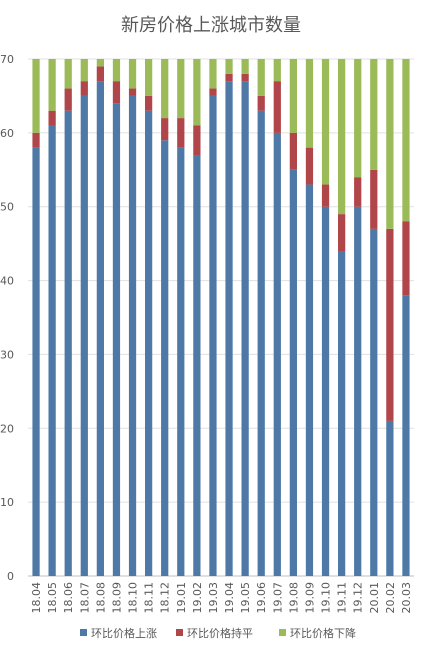 The height and width of the screenshot is (652, 422). I want to click on y-axis-ticks: 0 10 20 30 40 50 60 70, so click(7, 318).